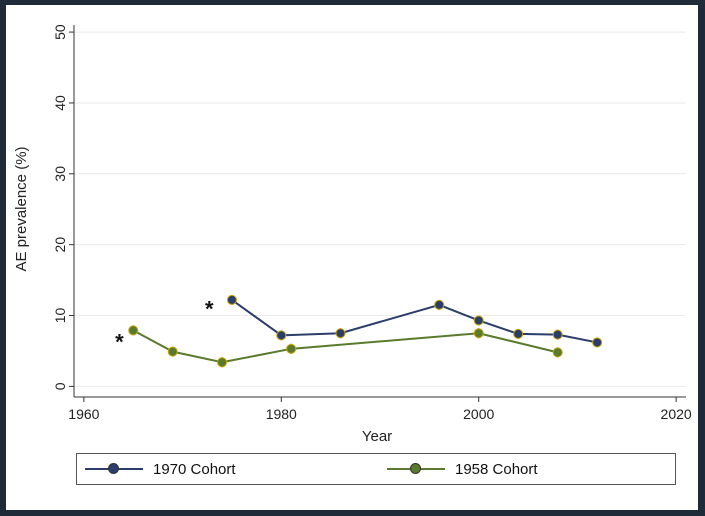 Image resolution: width=705 pixels, height=516 pixels. What do you see at coordinates (164, 325) in the screenshot?
I see `annotation-layer: **` at bounding box center [164, 325].